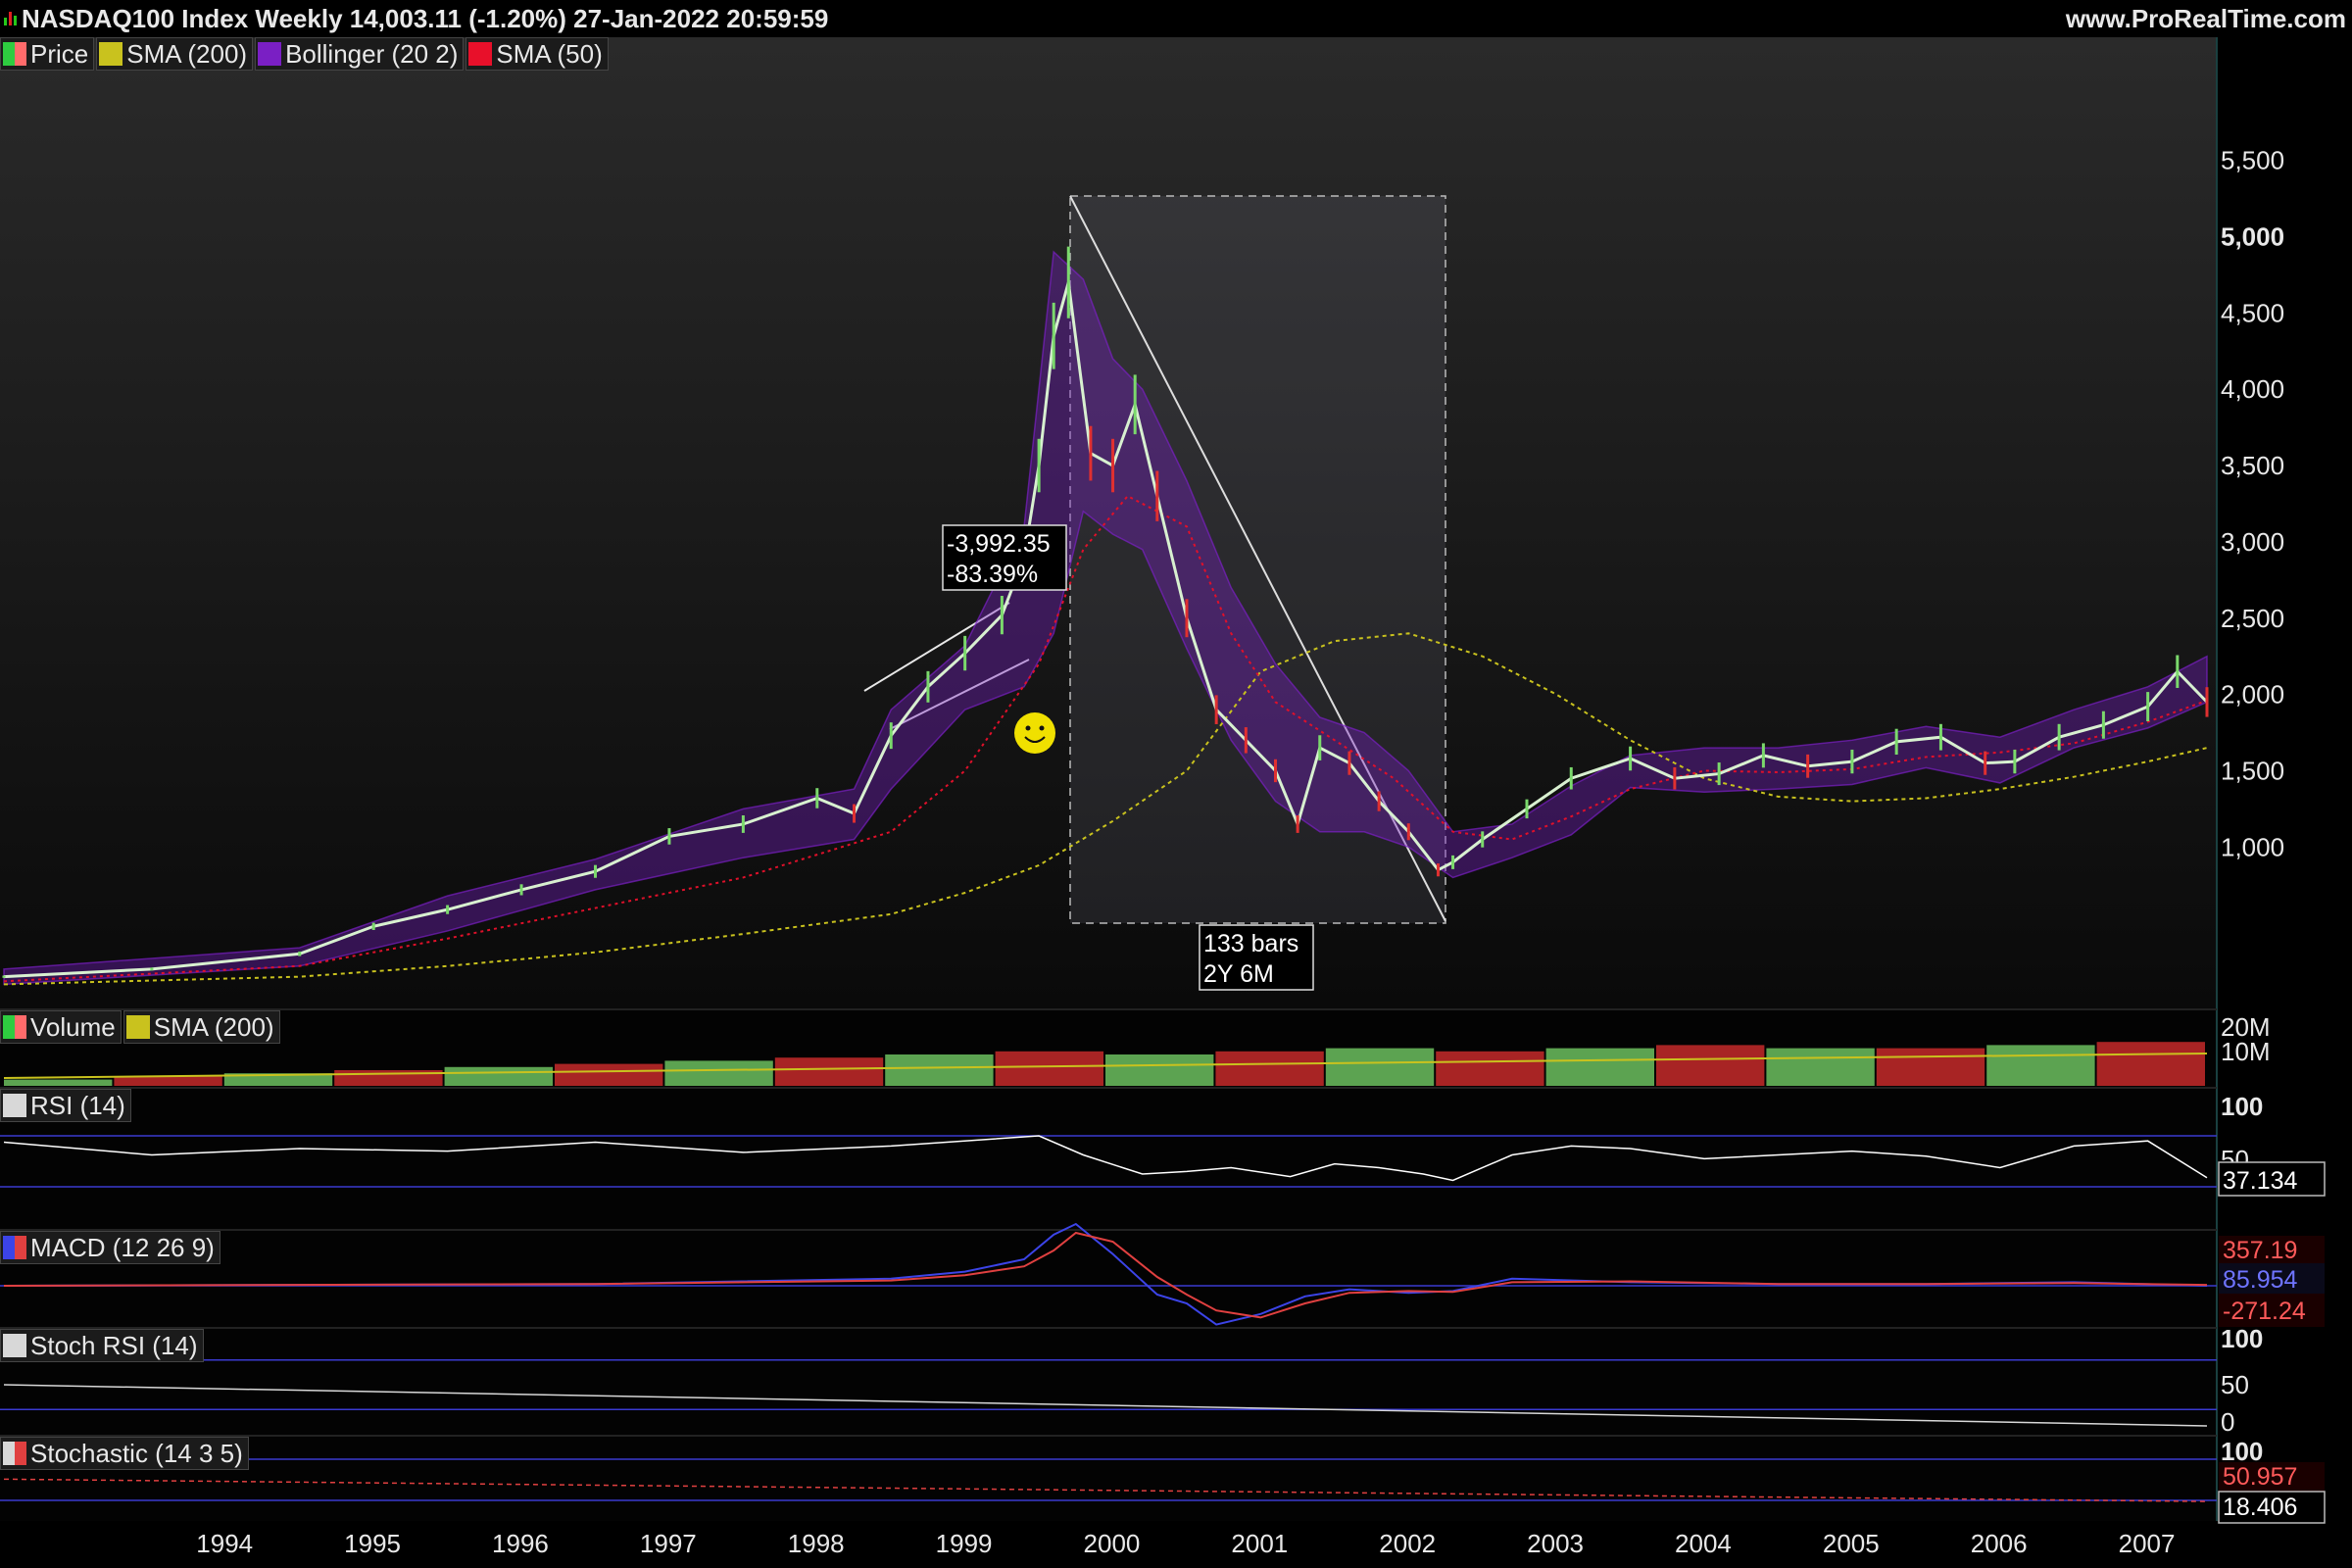  I want to click on price-tick-label: 4,000, so click(2252, 389).